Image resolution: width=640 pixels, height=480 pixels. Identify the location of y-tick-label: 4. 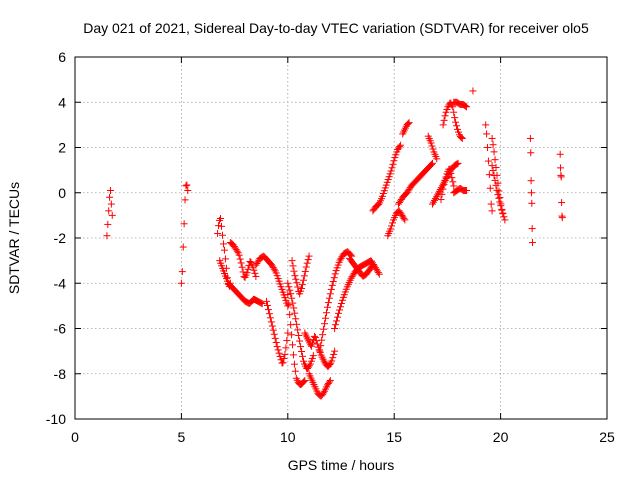
(62, 102).